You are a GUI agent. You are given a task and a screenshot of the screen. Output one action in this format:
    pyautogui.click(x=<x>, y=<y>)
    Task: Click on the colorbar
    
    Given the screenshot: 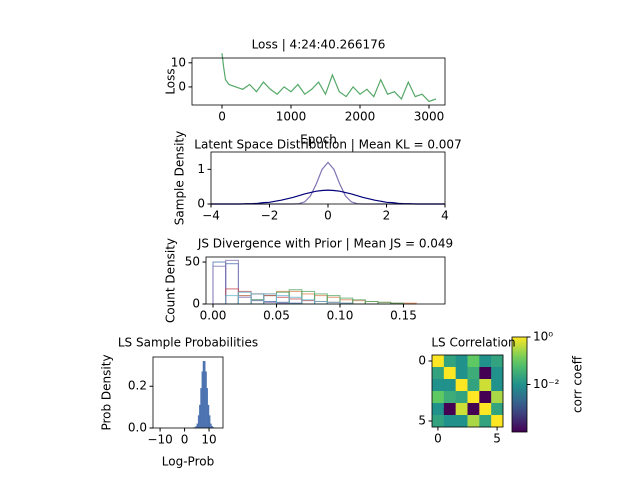 What is the action you would take?
    pyautogui.click(x=519, y=384)
    